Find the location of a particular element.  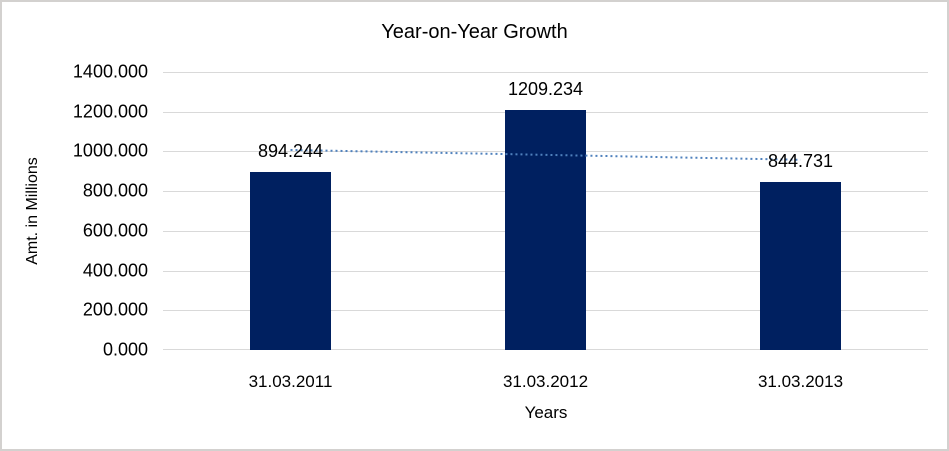

y-tick-label: 1400.000 is located at coordinates (110, 71).